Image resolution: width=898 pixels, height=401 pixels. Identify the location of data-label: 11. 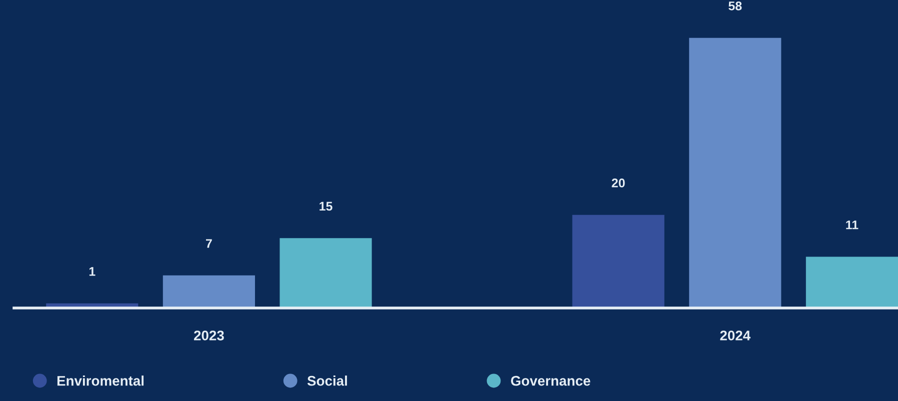
(852, 225).